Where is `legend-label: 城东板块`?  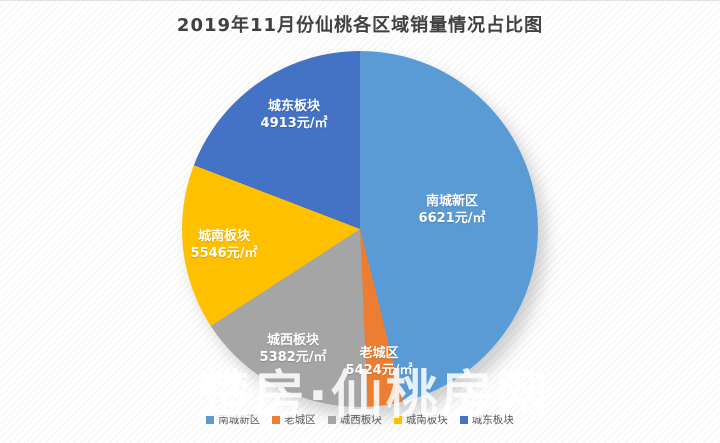
legend-label: 城东板块 is located at coordinates (492, 420).